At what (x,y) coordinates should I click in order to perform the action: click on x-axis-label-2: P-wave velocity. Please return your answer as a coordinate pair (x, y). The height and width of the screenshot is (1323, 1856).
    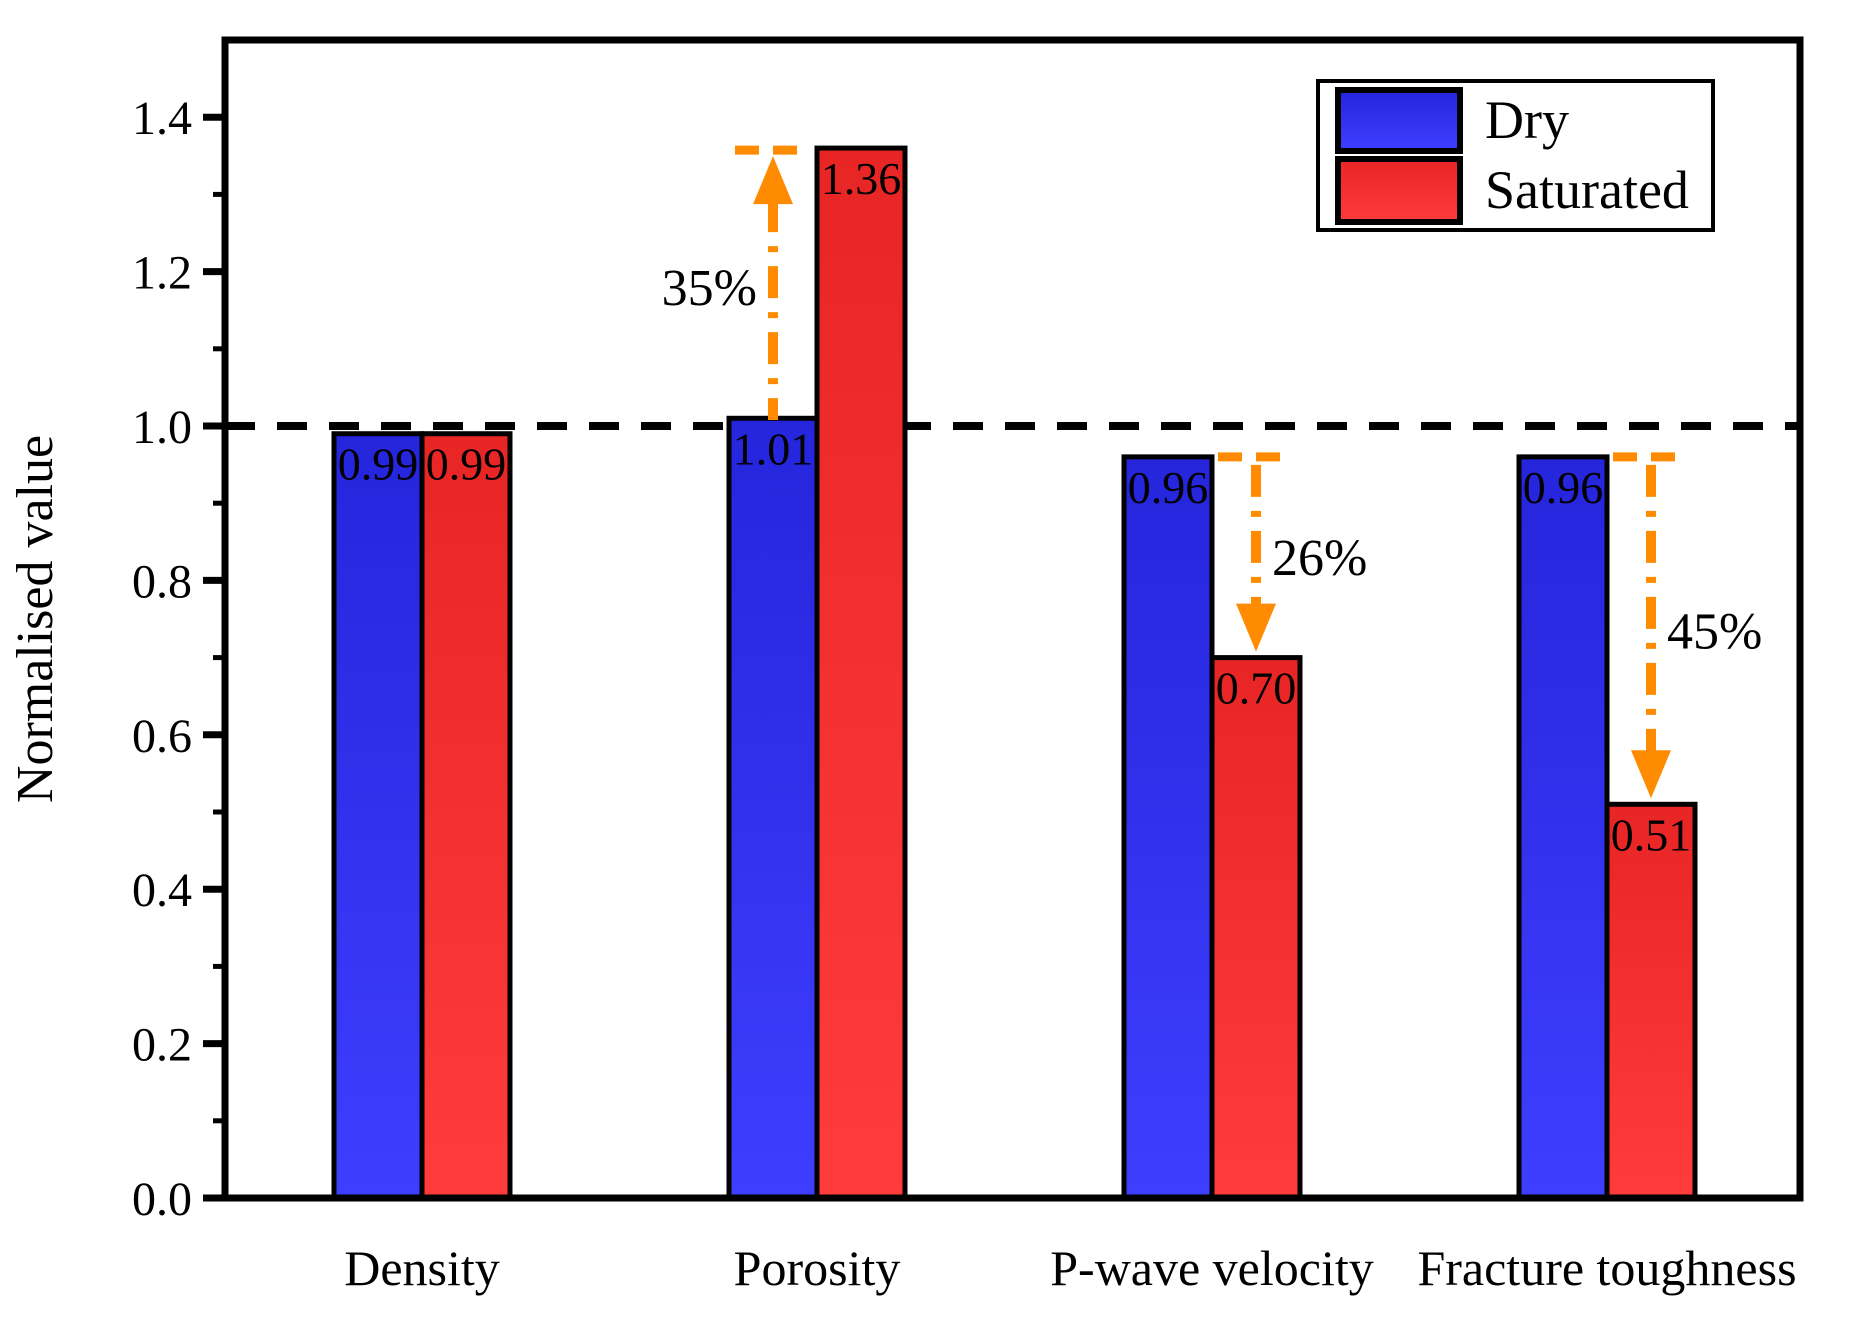
    Looking at the image, I should click on (1212, 1268).